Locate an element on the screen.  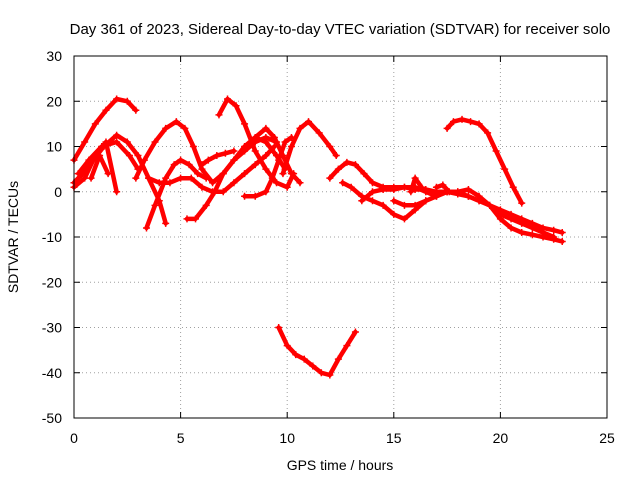
y-tick-label: -40 is located at coordinates (52, 373).